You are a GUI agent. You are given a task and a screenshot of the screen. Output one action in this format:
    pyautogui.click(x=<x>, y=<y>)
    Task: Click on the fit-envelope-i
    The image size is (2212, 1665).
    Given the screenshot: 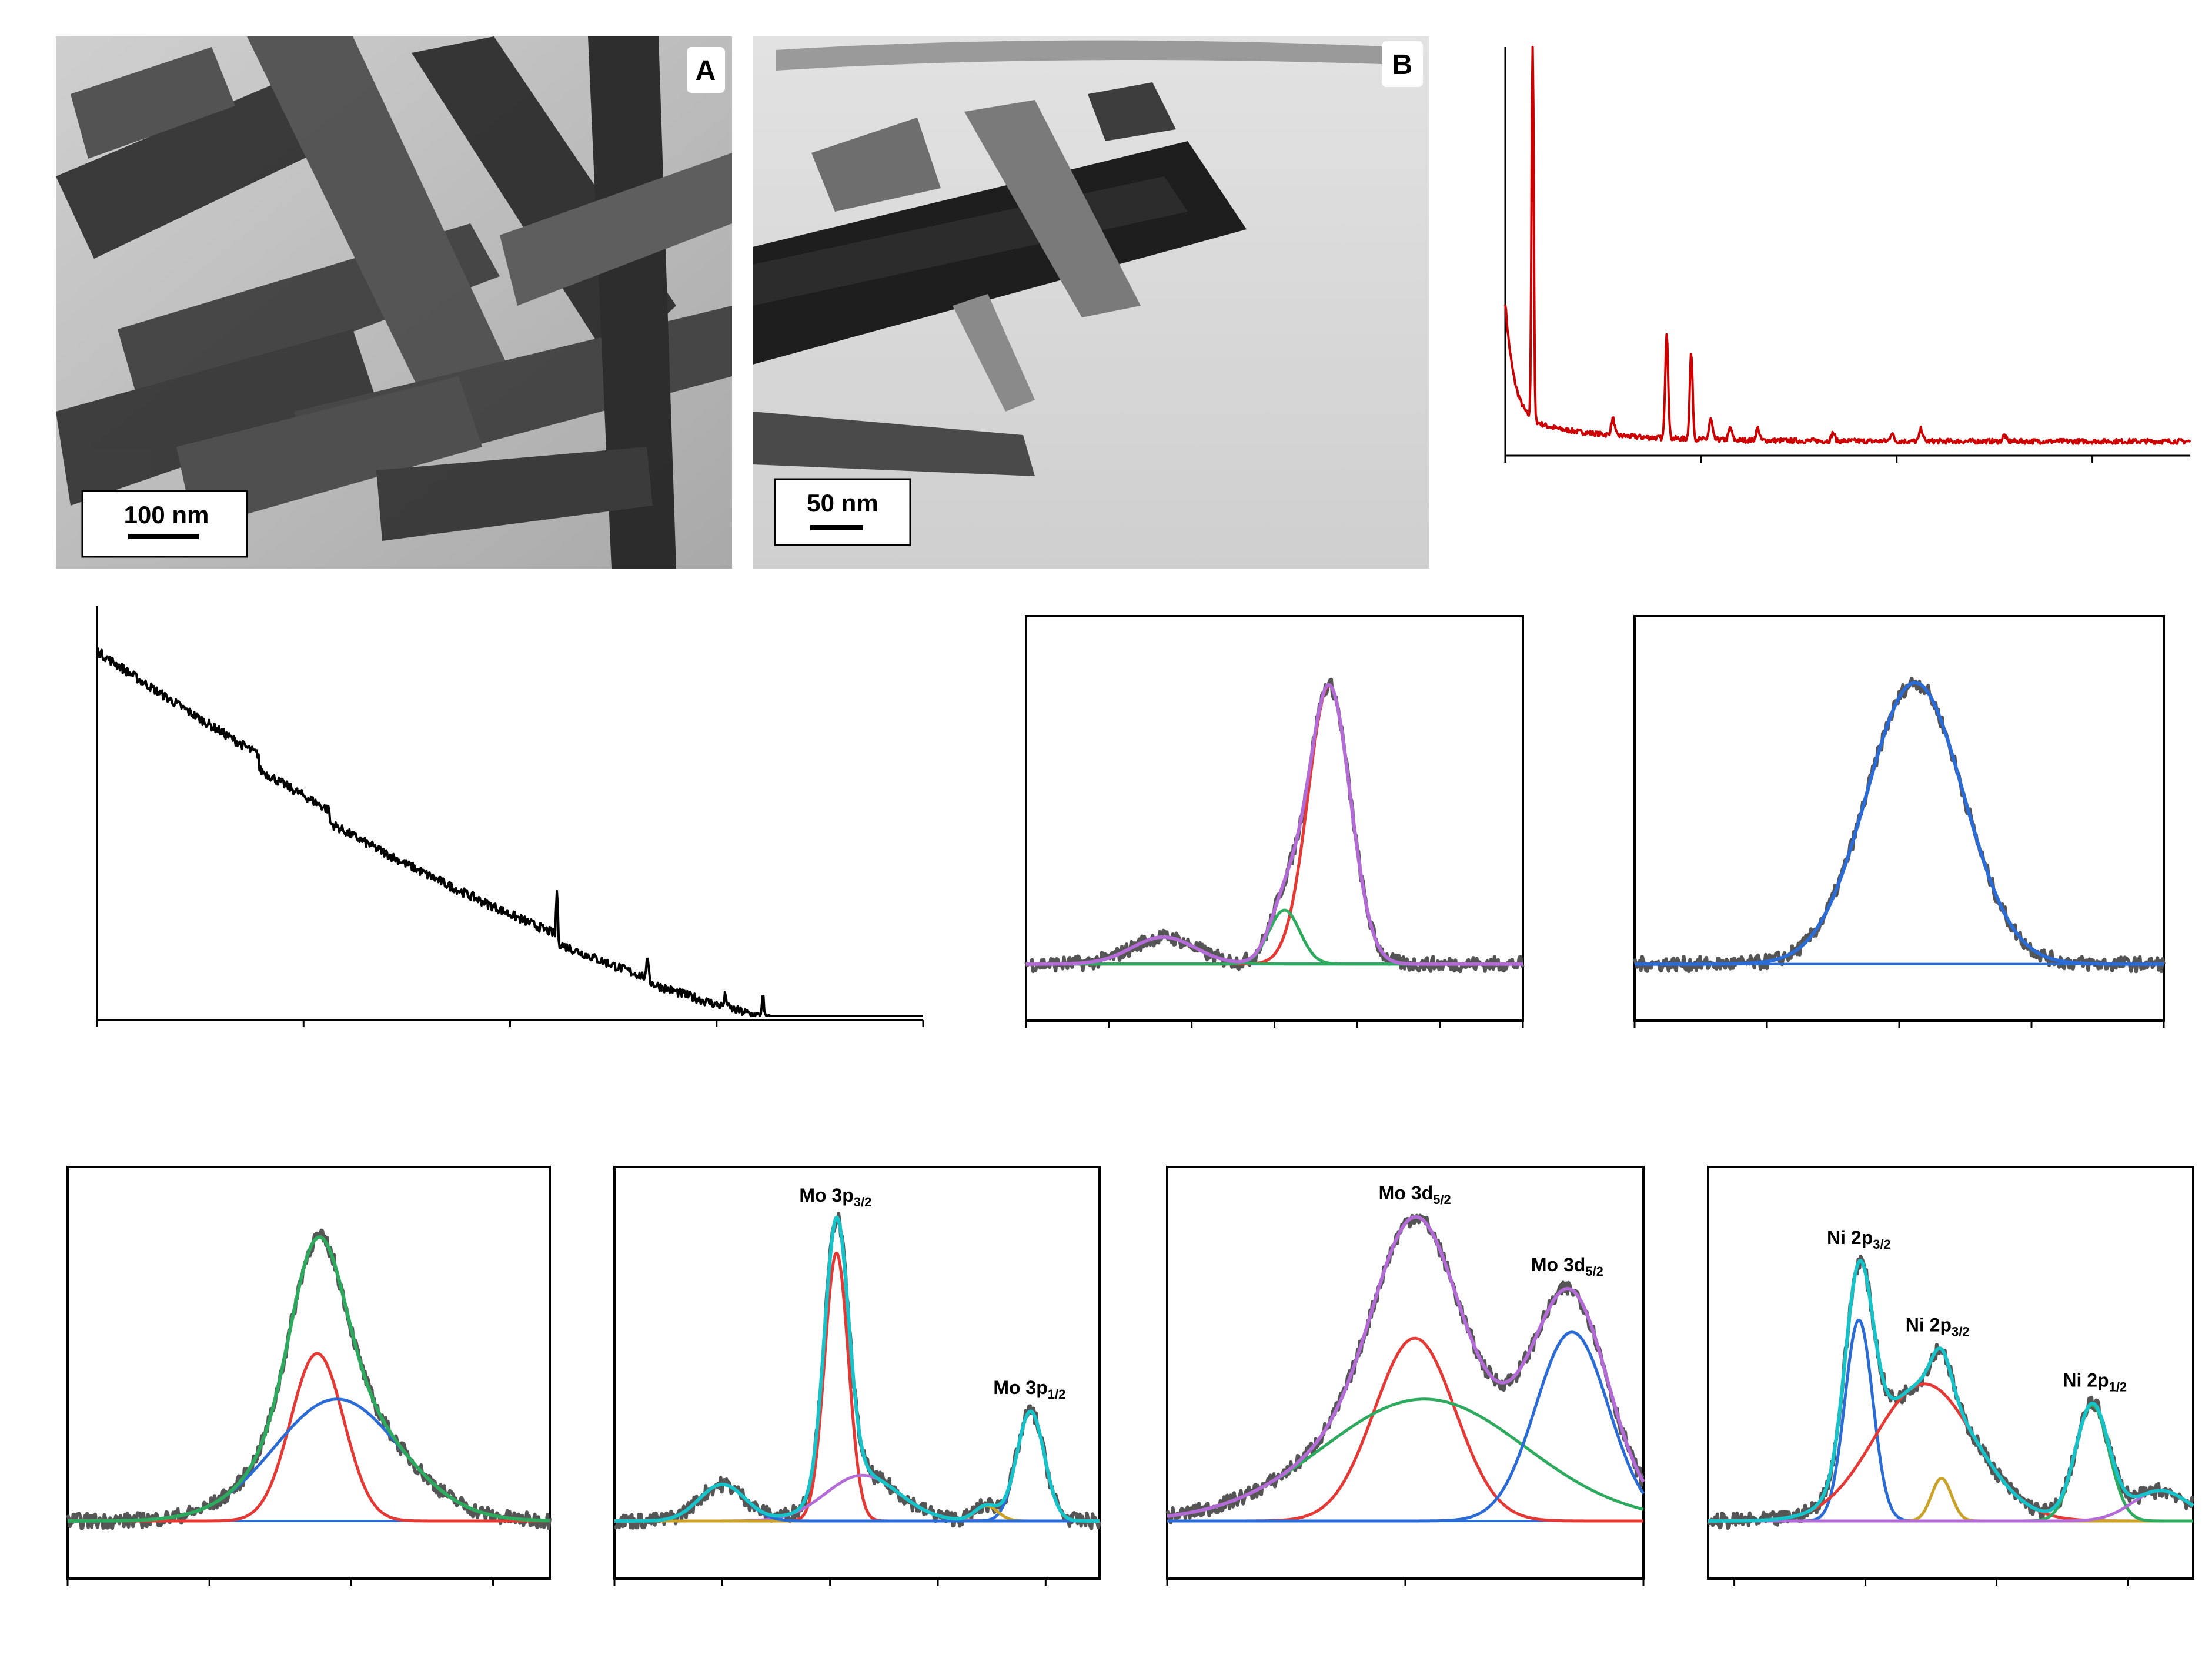 What is the action you would take?
    pyautogui.click(x=1405, y=1366)
    